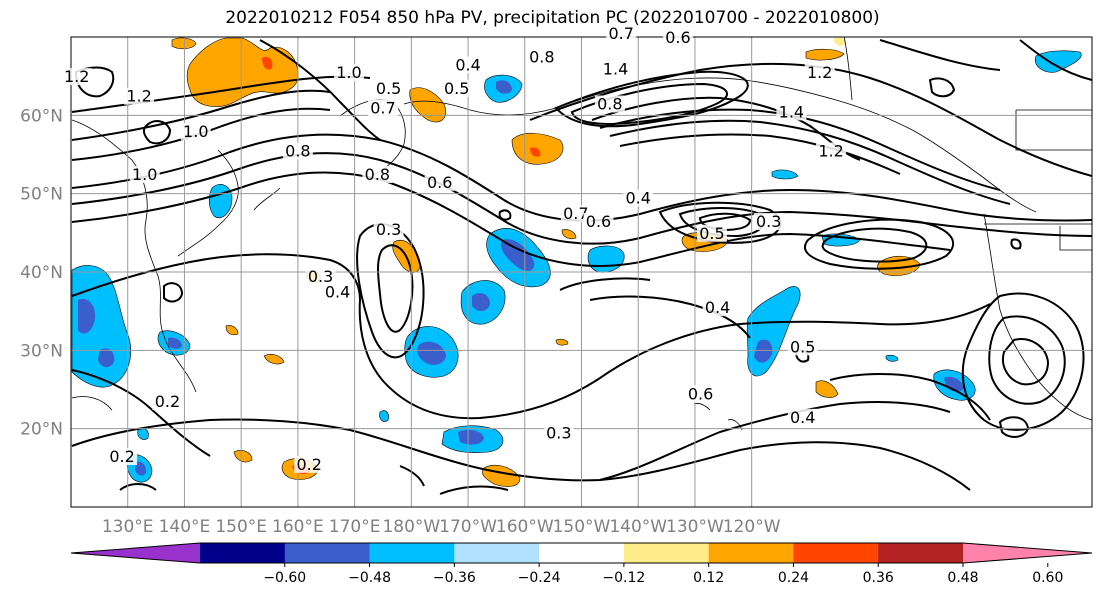 Image resolution: width=1105 pixels, height=601 pixels. Describe the element at coordinates (298, 527) in the screenshot. I see `longitude-label: 160°E` at that location.